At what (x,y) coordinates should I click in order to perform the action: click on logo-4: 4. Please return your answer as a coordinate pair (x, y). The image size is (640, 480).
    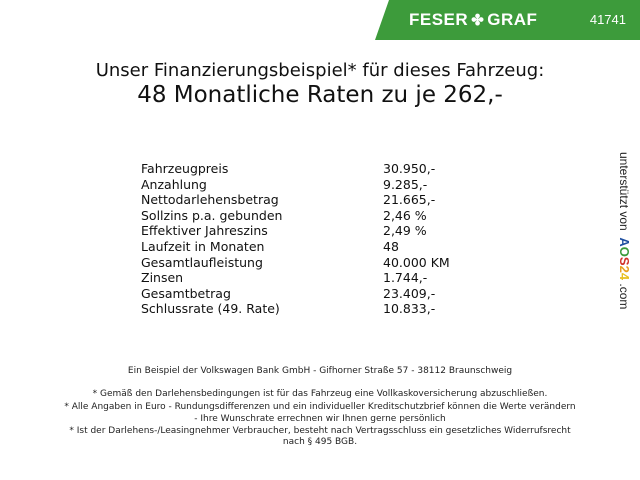
    Looking at the image, I should click on (624, 276).